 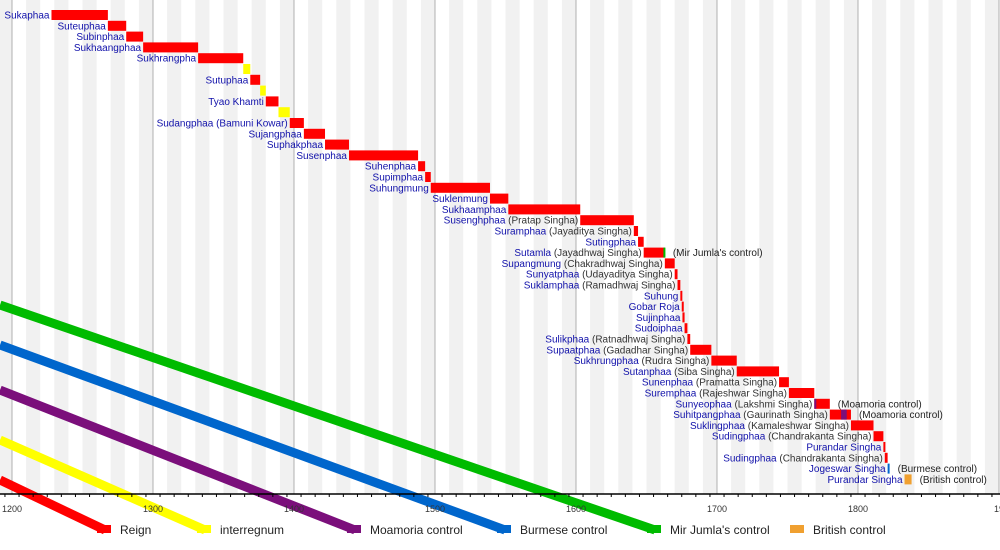 What do you see at coordinates (617, 350) in the screenshot?
I see `king-label: Supaatphaa (Gadadhar Singha)` at bounding box center [617, 350].